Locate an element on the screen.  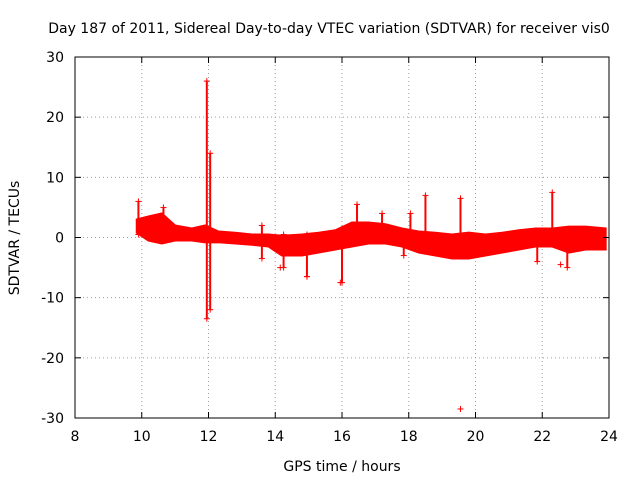
x-tick-label: 22 is located at coordinates (542, 437).